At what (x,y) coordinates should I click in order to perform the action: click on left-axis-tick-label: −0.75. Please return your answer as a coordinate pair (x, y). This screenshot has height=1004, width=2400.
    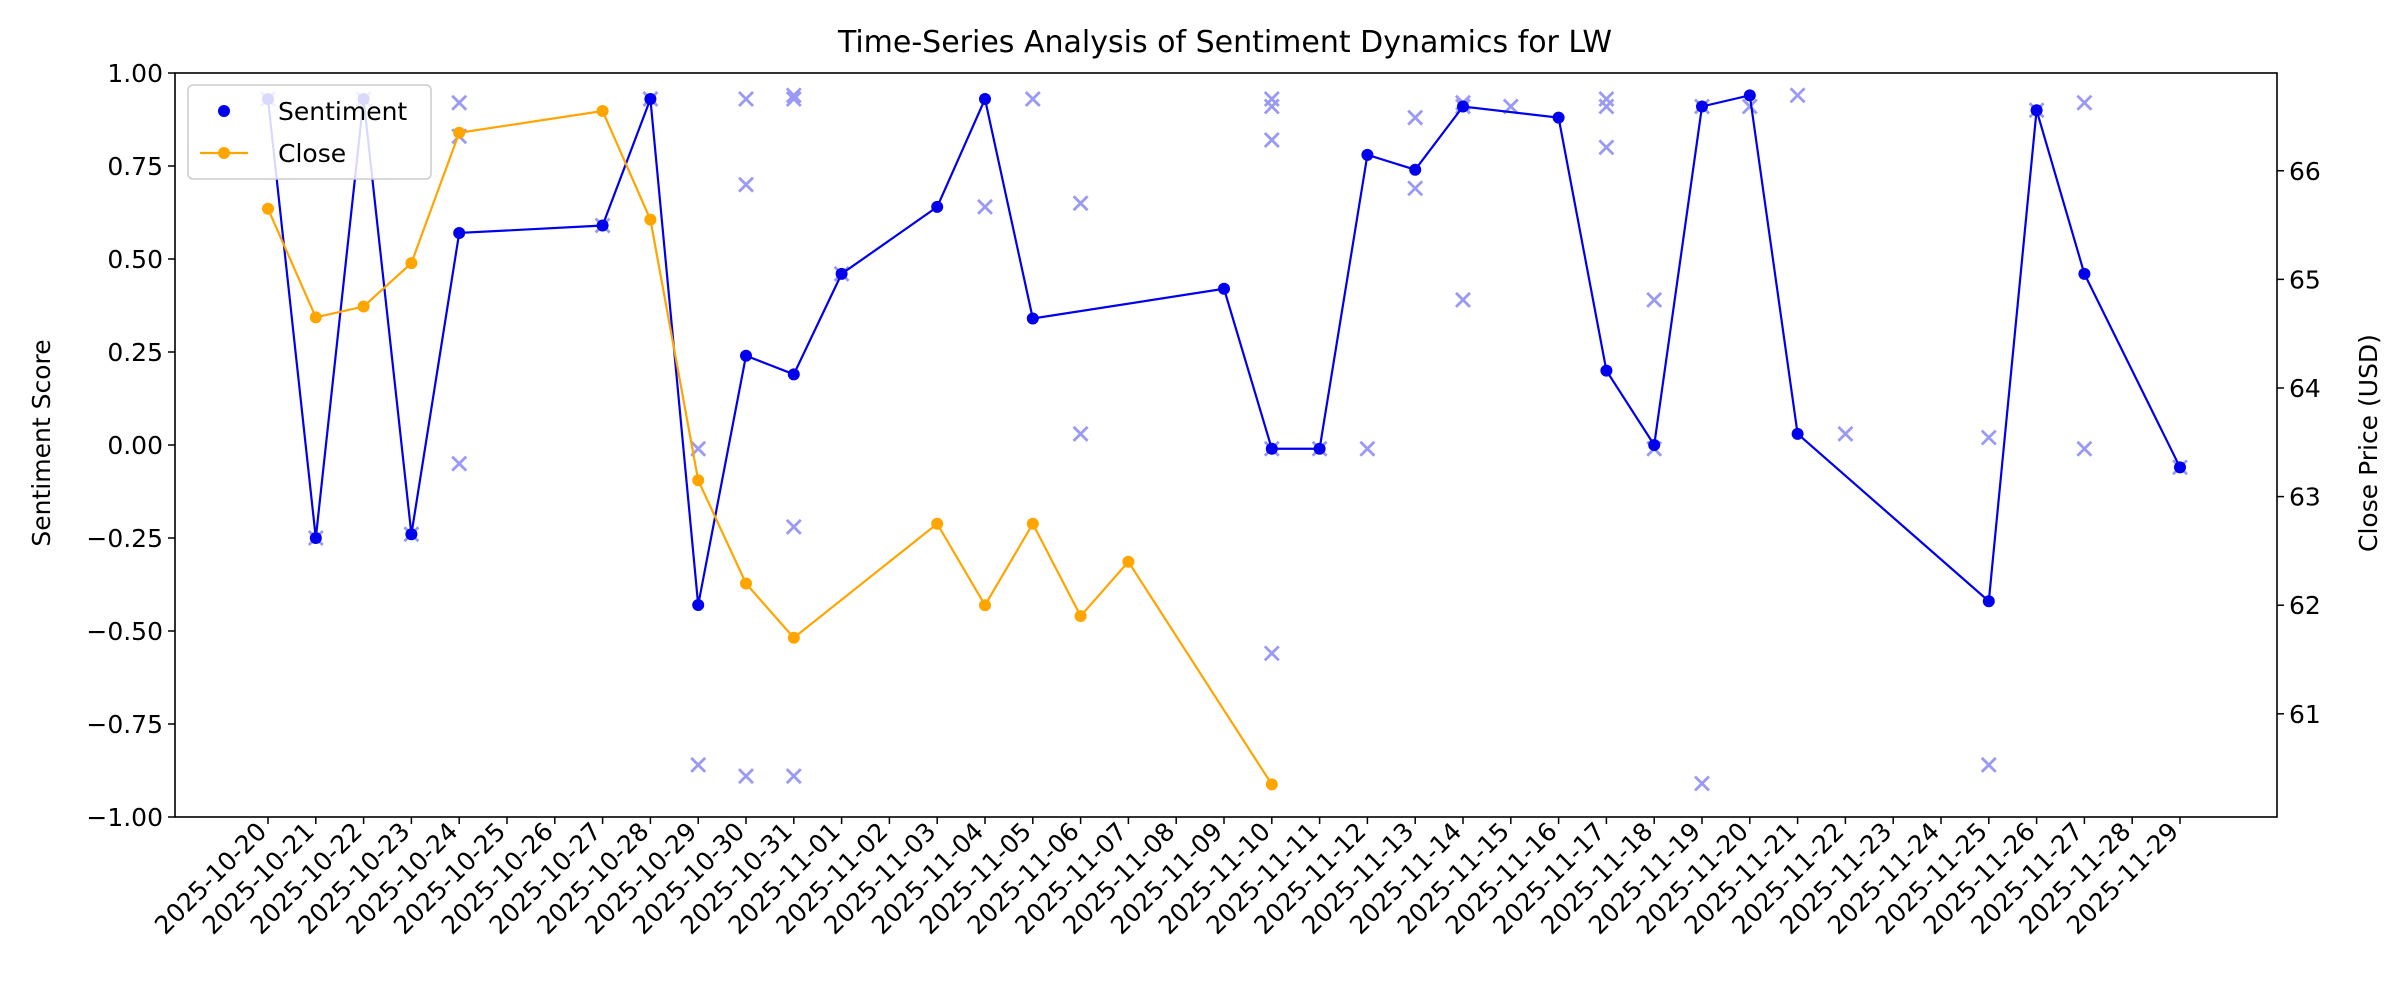
    Looking at the image, I should click on (124, 724).